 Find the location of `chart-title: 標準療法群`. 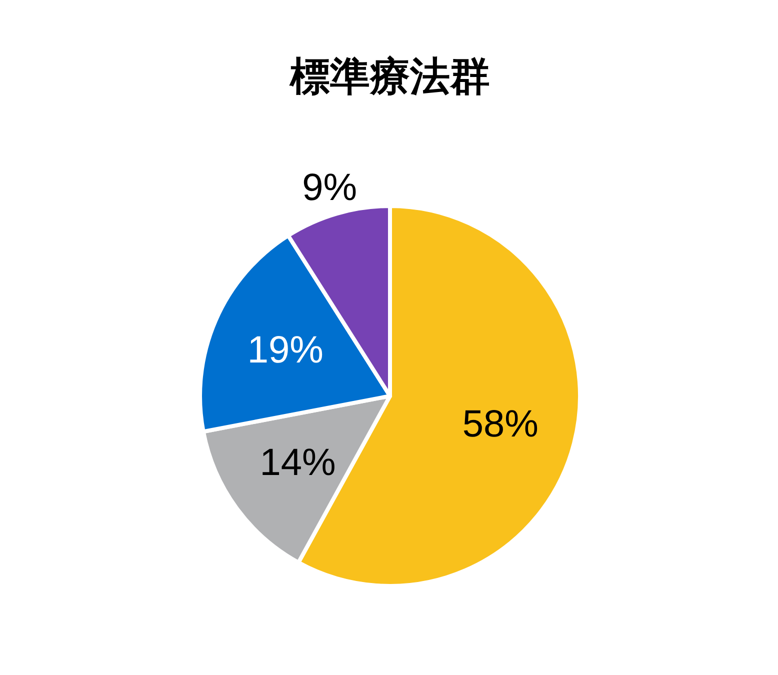

chart-title: 標準療法群 is located at coordinates (389, 77).